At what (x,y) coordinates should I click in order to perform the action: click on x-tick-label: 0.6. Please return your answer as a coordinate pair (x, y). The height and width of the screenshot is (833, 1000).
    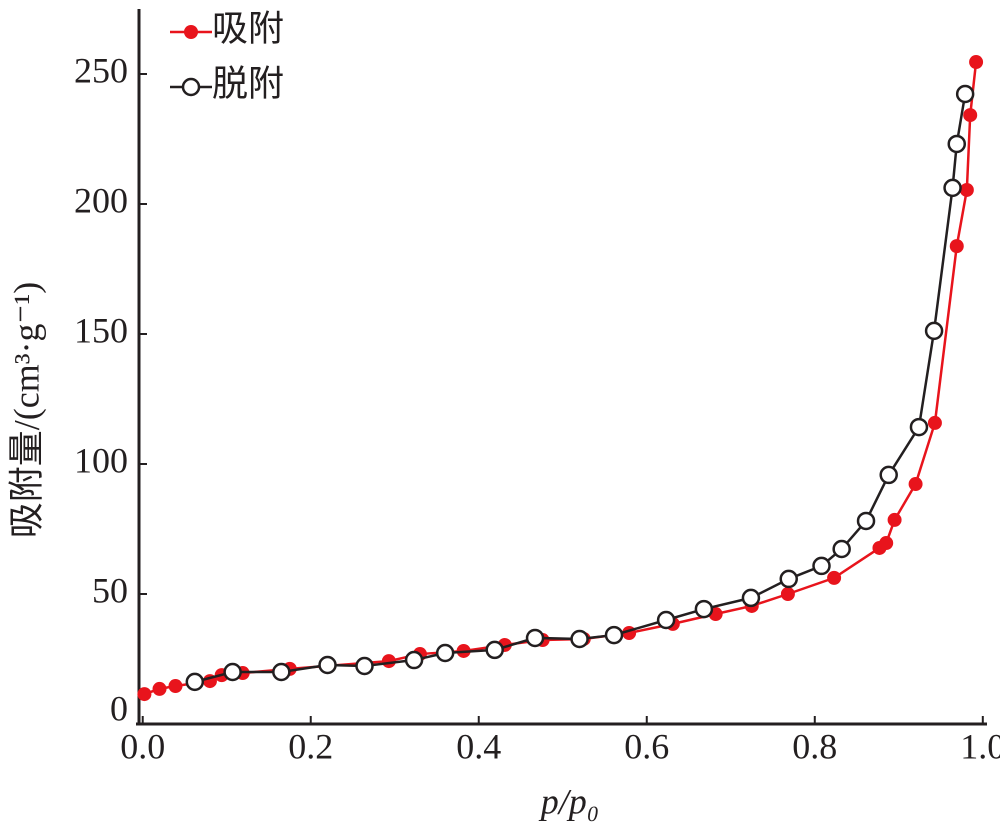
    Looking at the image, I should click on (646, 746).